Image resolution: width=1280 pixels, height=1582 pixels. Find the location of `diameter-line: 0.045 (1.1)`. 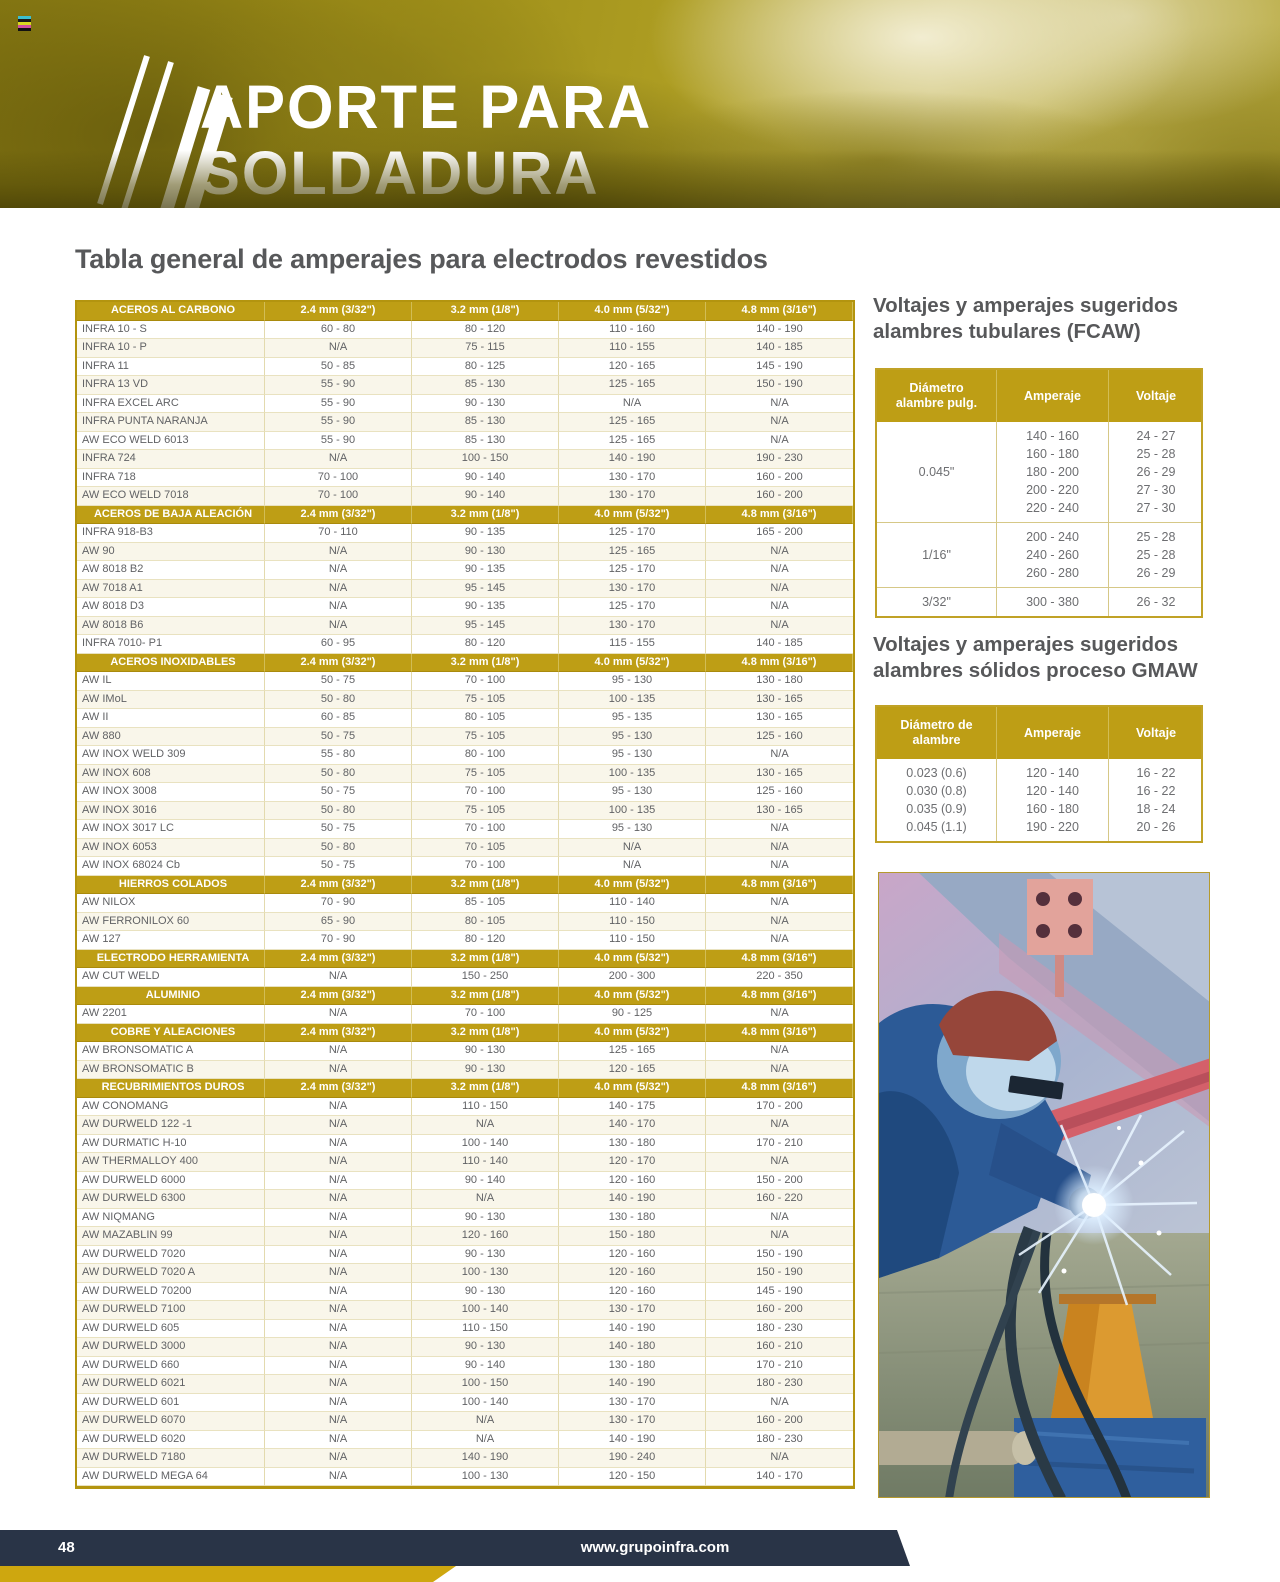

diameter-line: 0.045 (1.1) is located at coordinates (936, 827).